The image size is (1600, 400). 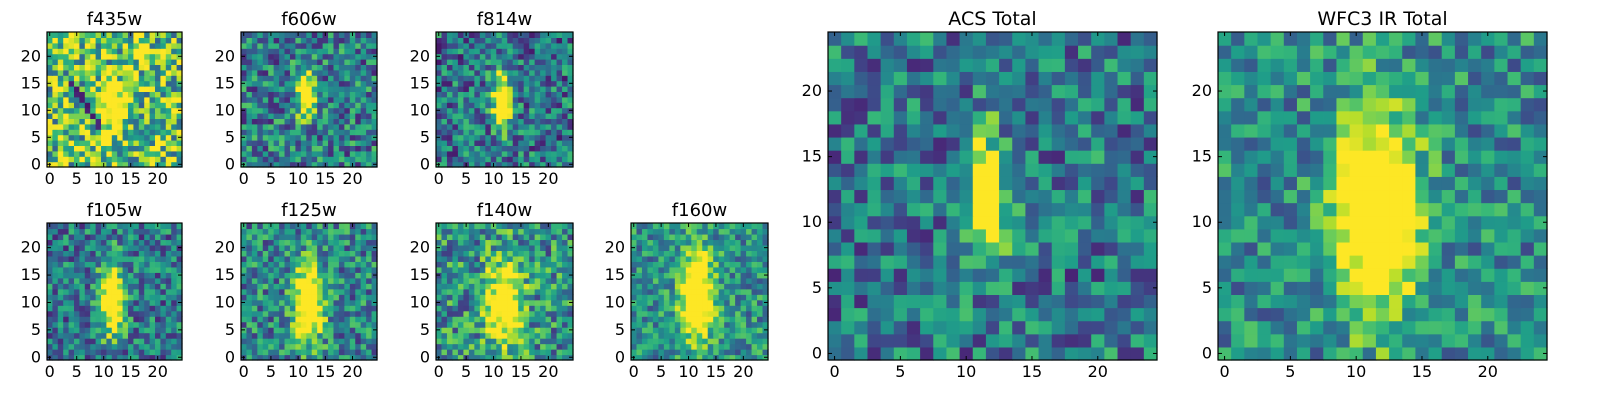 I want to click on y-tick-label: 10, so click(x=225, y=109).